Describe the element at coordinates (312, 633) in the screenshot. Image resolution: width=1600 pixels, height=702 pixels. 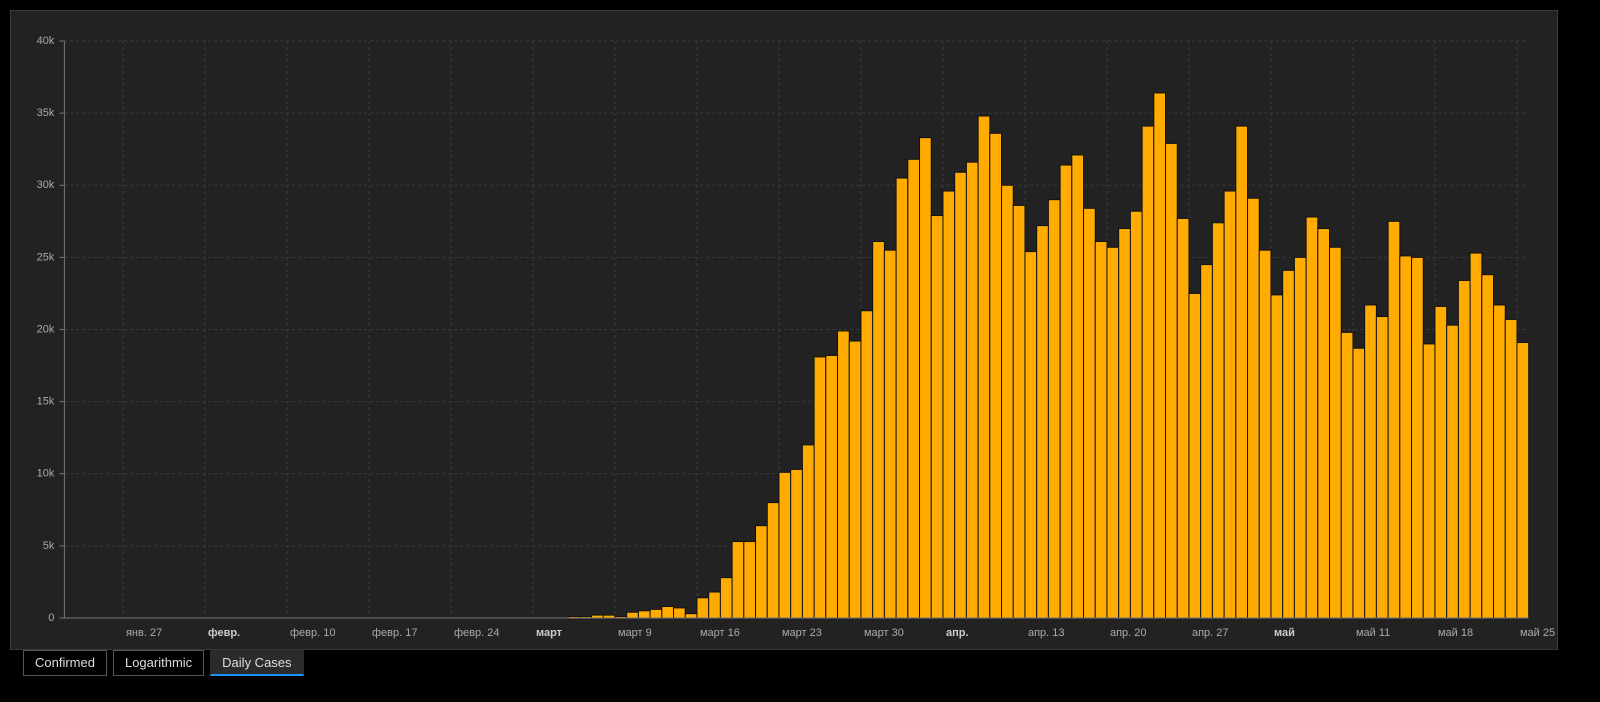
I see `x-tick-label: февр. 10` at that location.